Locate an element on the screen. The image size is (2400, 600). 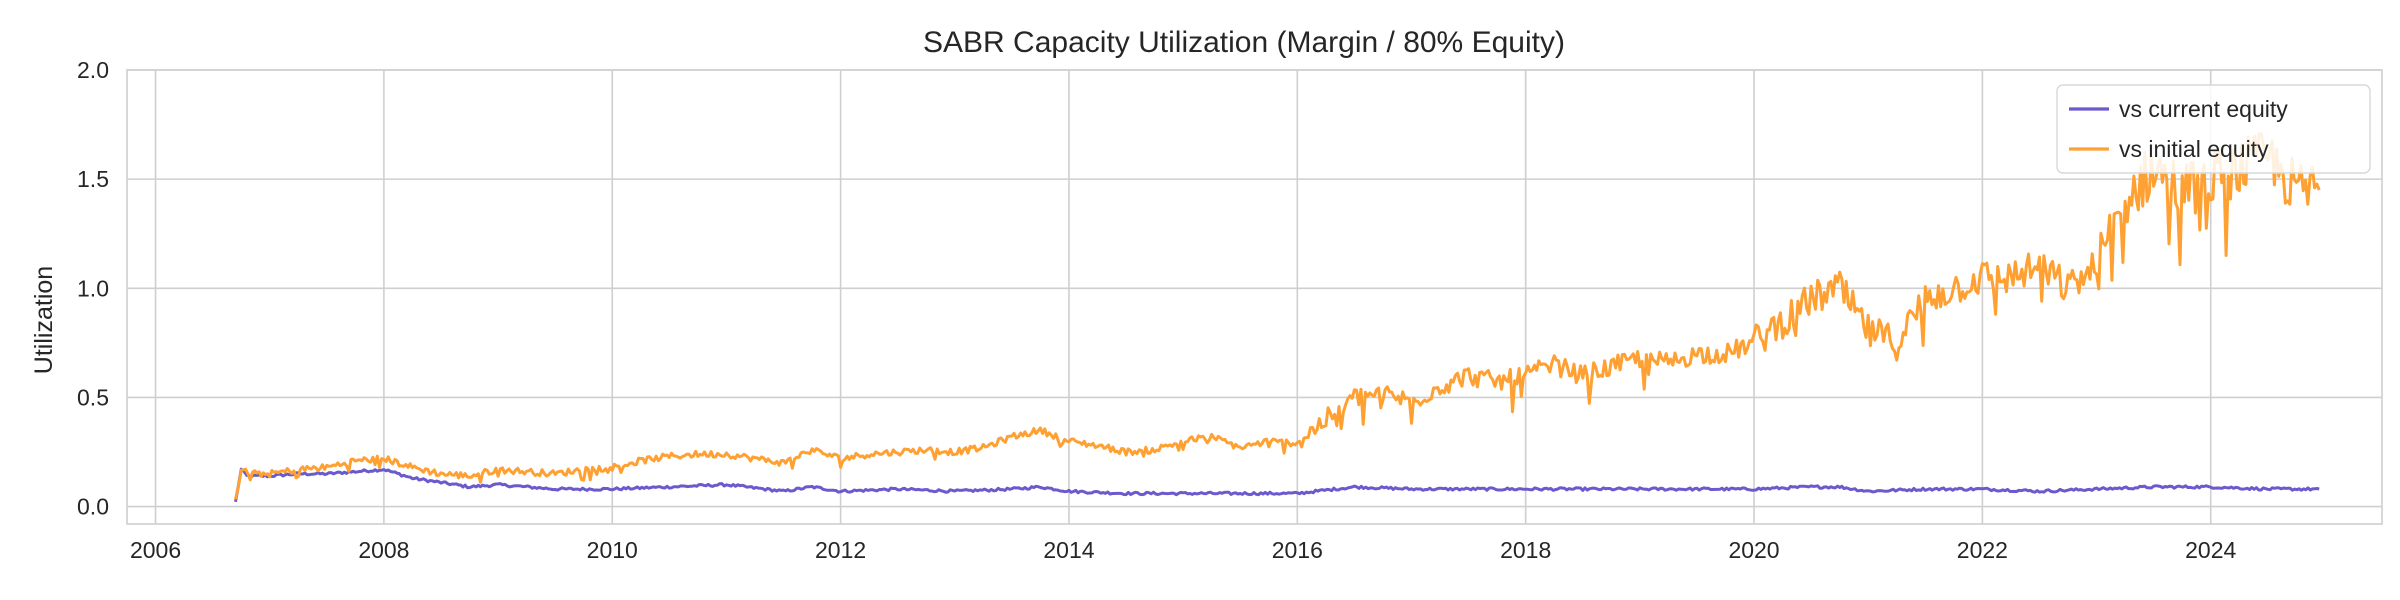
legend-label: vs initial equity is located at coordinates (2194, 149).